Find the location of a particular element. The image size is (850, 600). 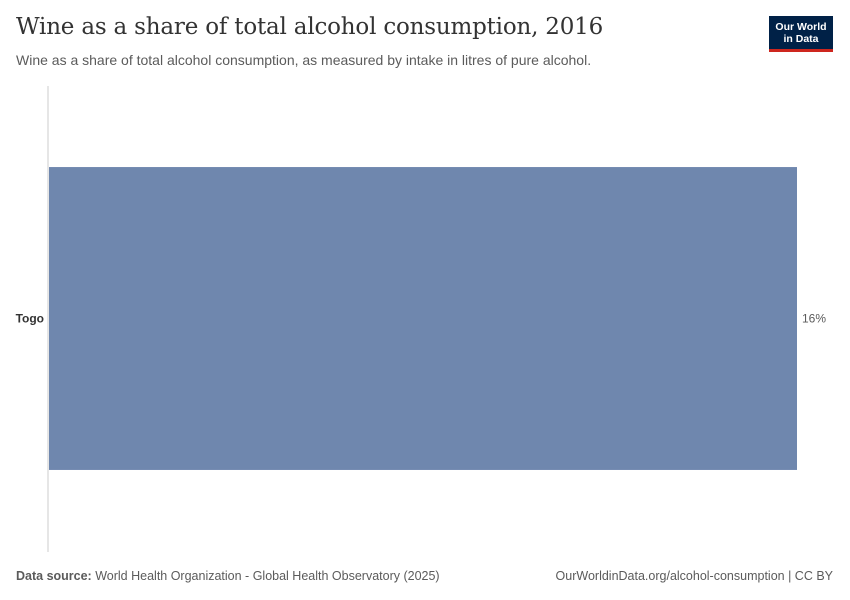

category-label: Togo is located at coordinates (30, 319).